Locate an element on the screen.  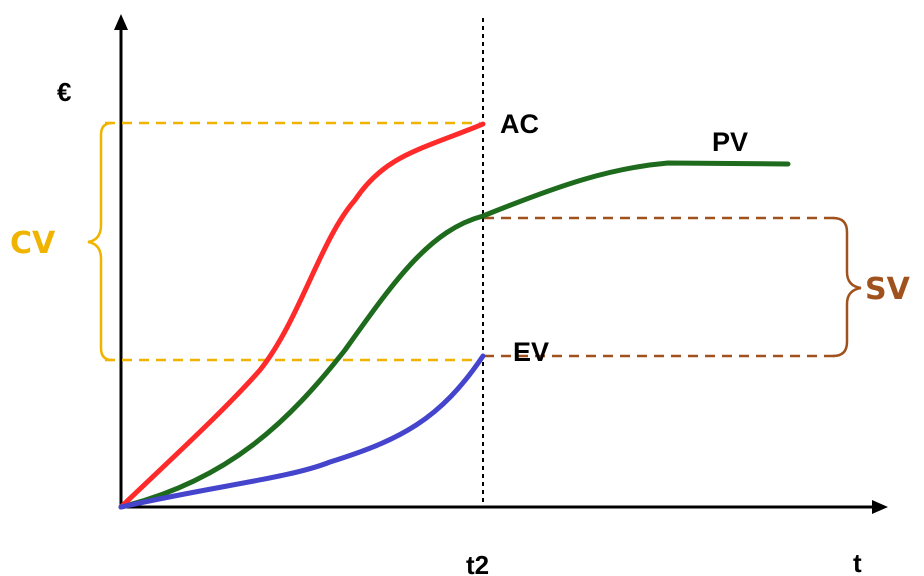
y-axis-arrow is located at coordinates (121, 22).